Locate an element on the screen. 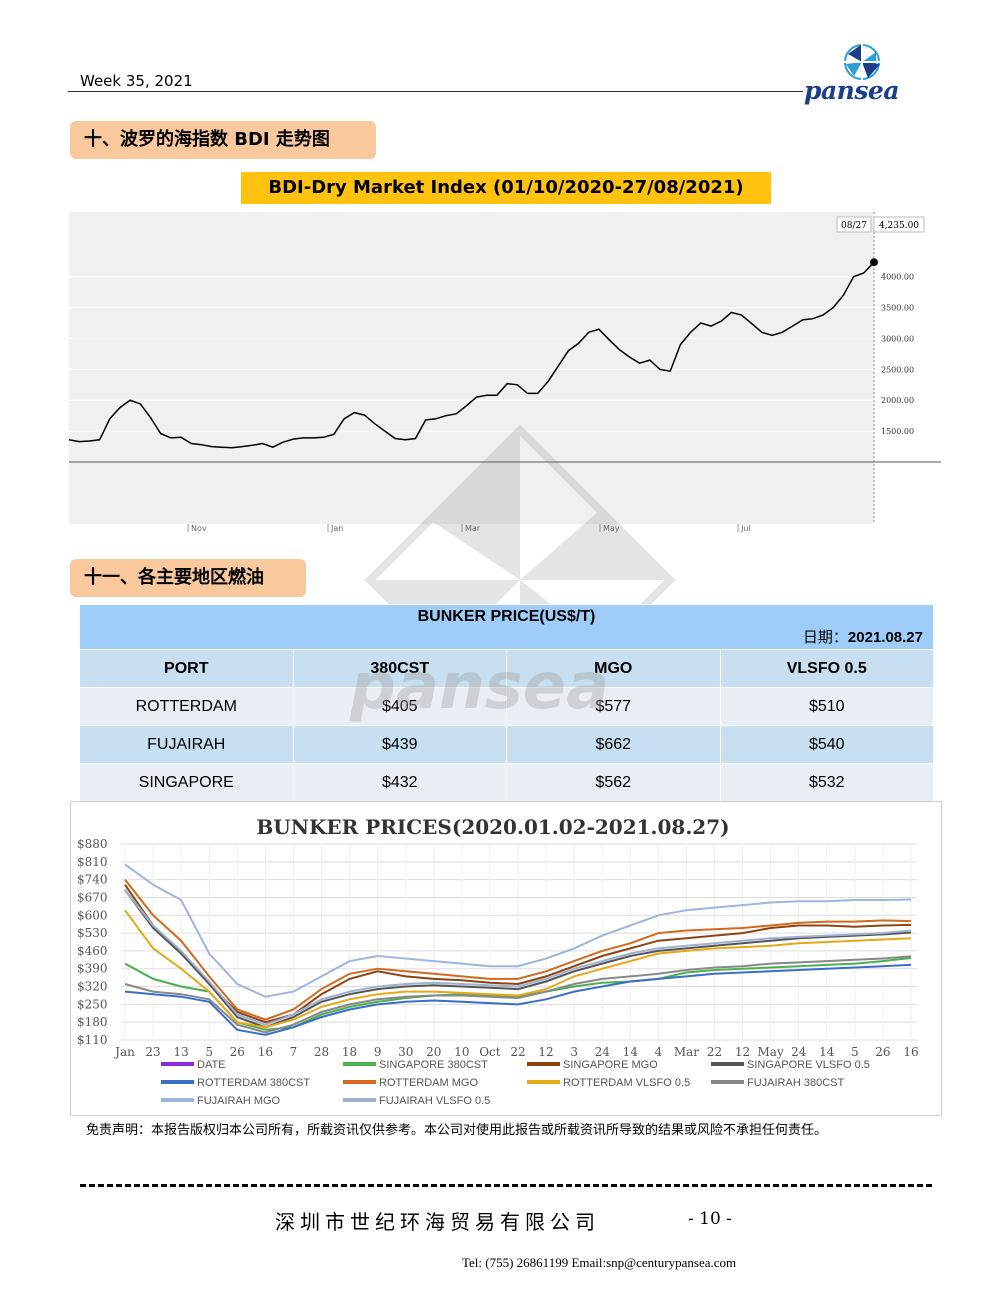 The width and height of the screenshot is (1000, 1294). table-title-row: BUNKER PRICE(US$/T) 日期：2021.08.27 is located at coordinates (506, 627).